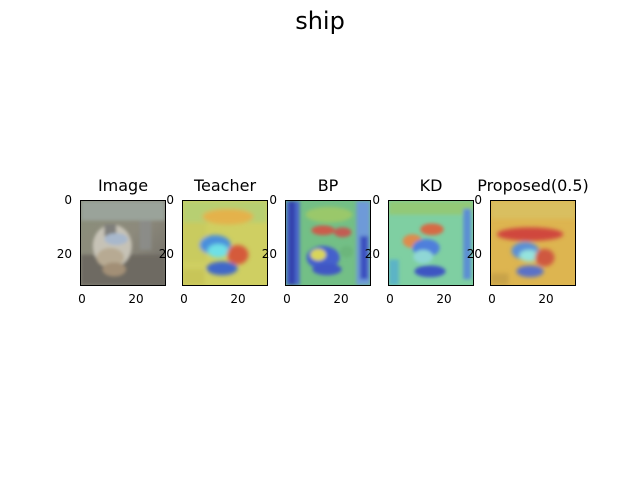  Describe the element at coordinates (162, 254) in the screenshot. I see `teacher-y-tick-20: 20` at that location.